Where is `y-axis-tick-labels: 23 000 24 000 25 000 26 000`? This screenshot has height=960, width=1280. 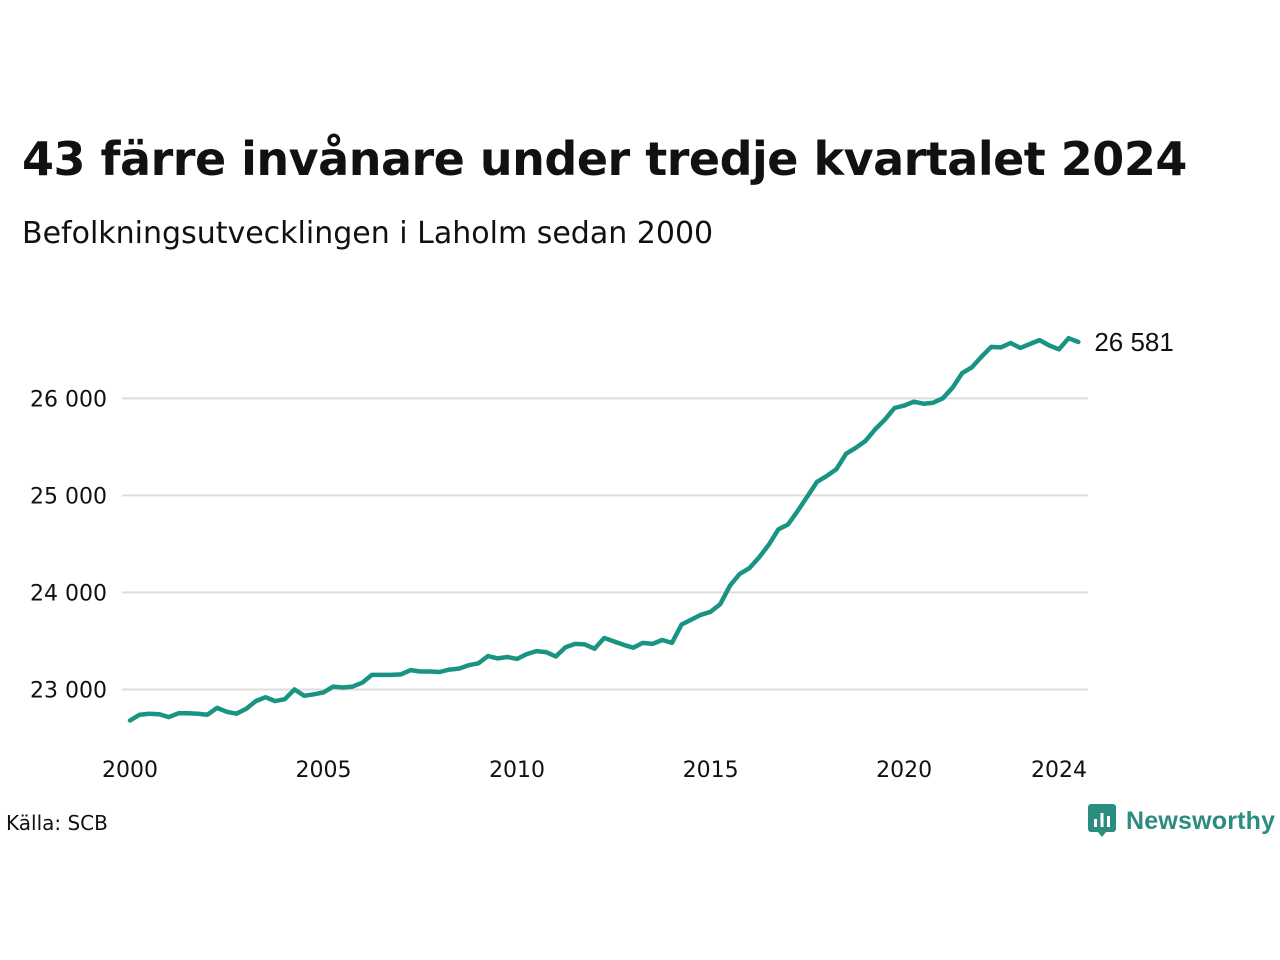 y-axis-tick-labels: 23 000 24 000 25 000 26 000 is located at coordinates (68, 545).